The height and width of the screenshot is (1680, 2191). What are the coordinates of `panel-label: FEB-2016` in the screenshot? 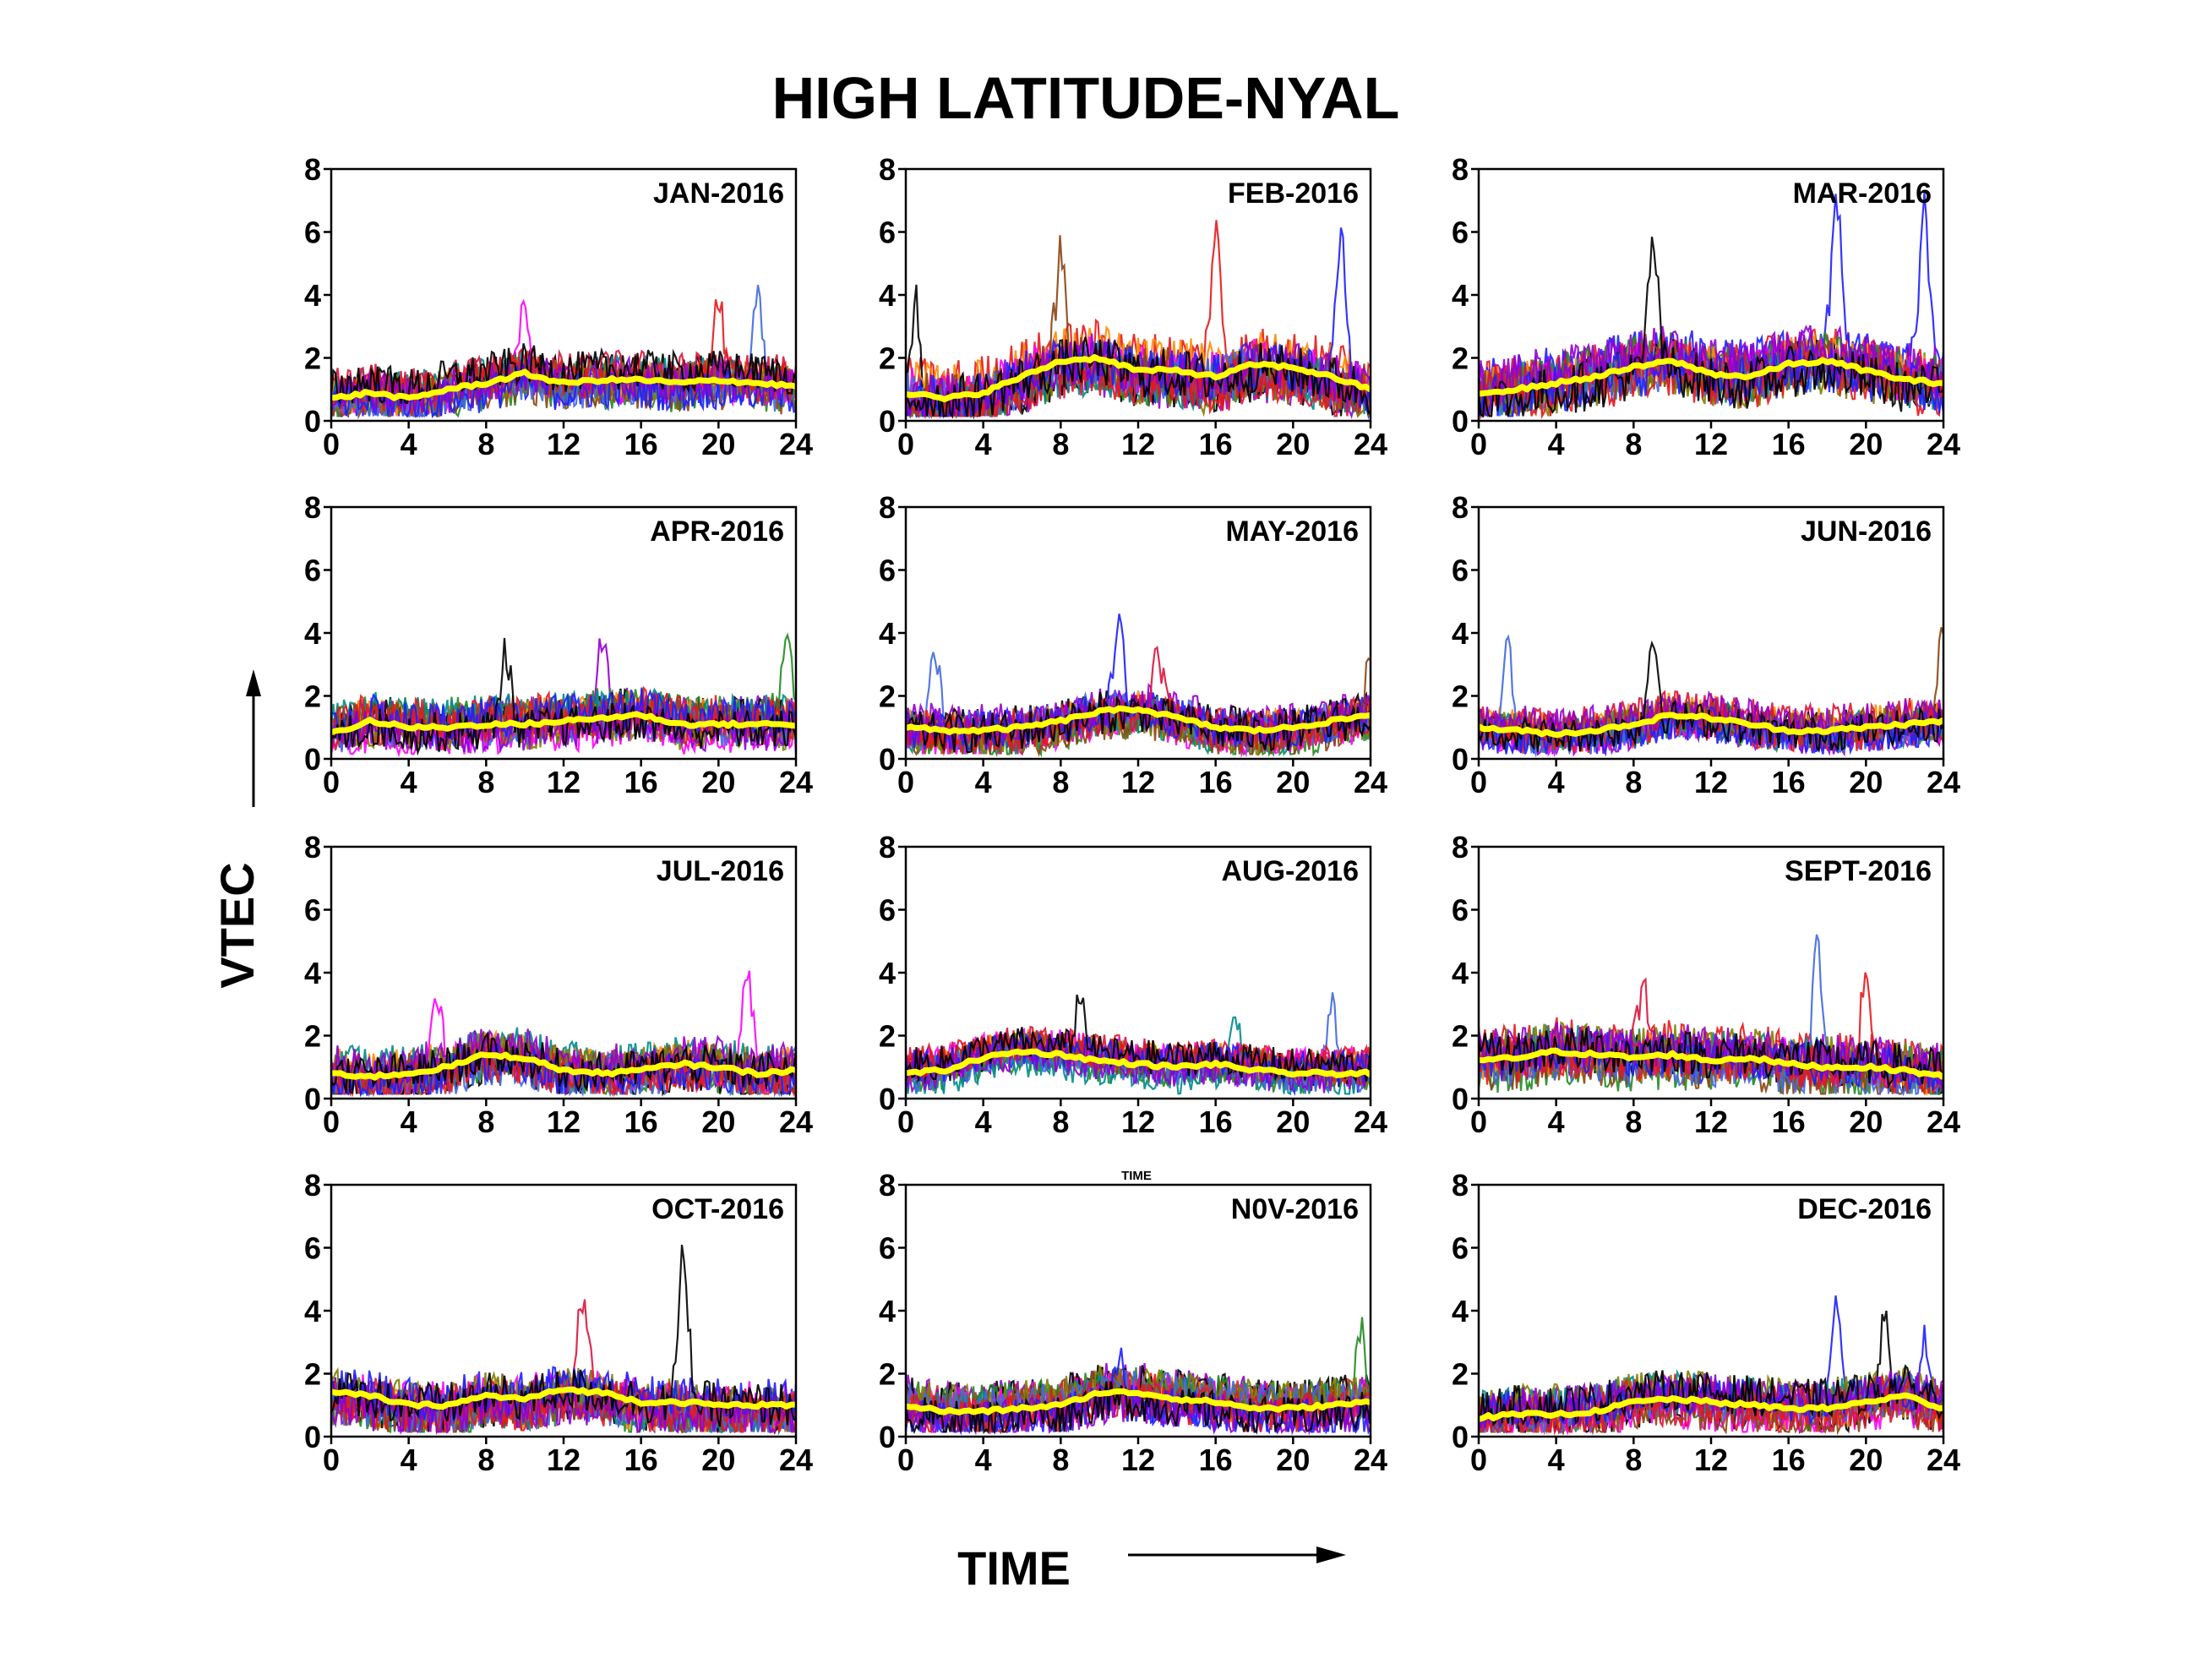 It's located at (1294, 193).